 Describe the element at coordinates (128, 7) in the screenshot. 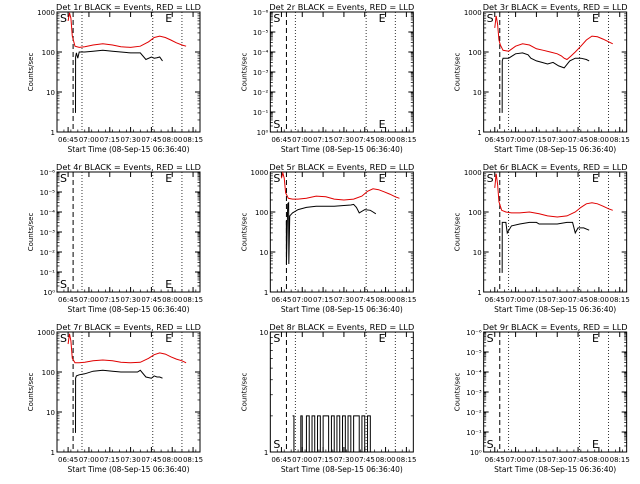

I see `panel-title: Det 1r BLACK = Events, RED = LLD` at that location.